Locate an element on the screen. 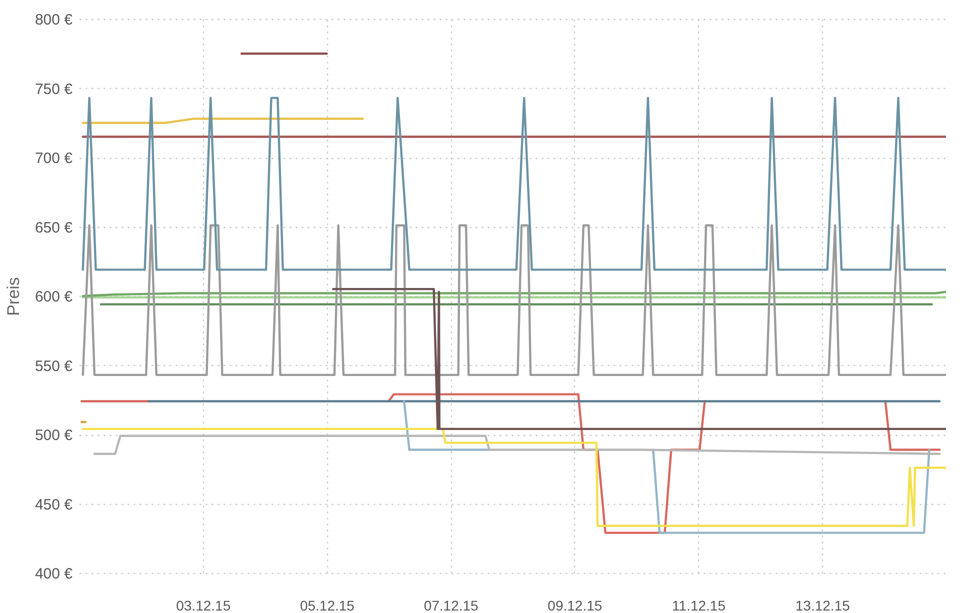 The height and width of the screenshot is (613, 974). x-tick-label: 13.12.15 is located at coordinates (822, 605).